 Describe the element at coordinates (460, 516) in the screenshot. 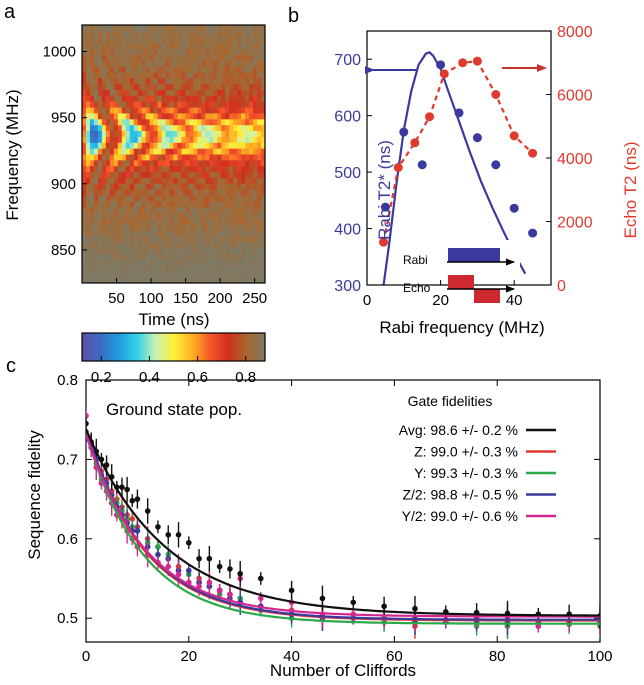

I see `legend-label: Y/2: 99.0 +/- 0.6 %` at that location.